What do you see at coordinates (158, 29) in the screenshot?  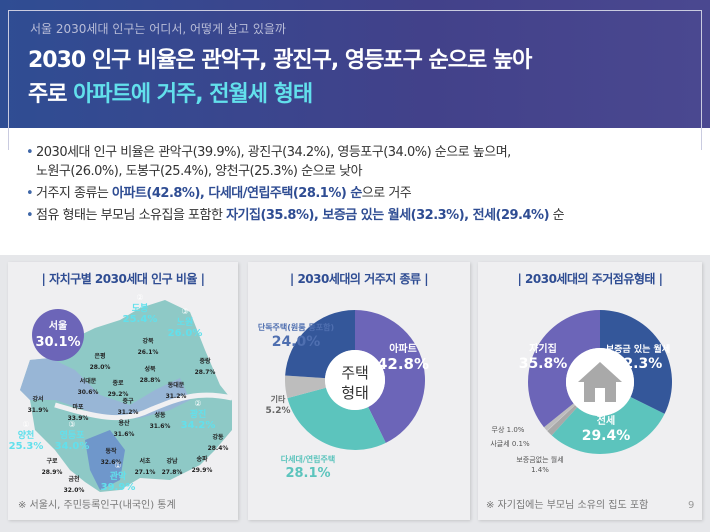 I see `subtitle: 서울 2030세대 인구는 어디서, 어떻게 살고 있을까` at bounding box center [158, 29].